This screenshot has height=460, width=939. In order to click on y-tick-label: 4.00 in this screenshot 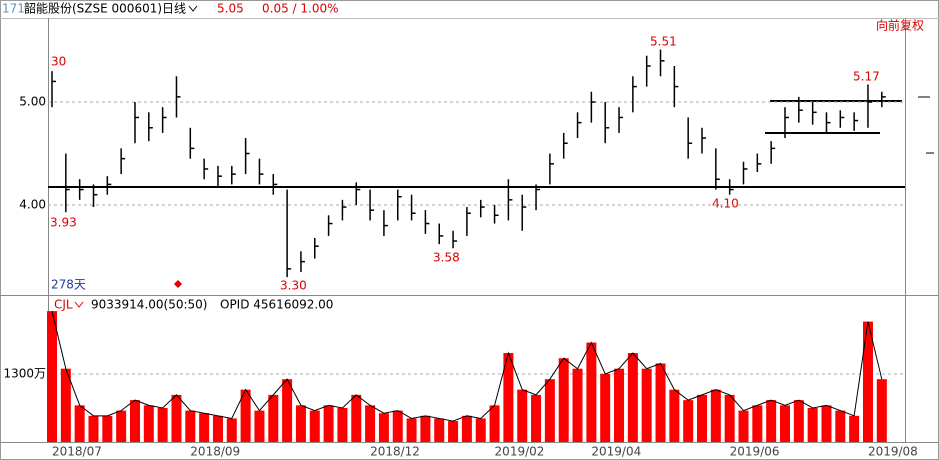, I will do `click(32, 205)`.